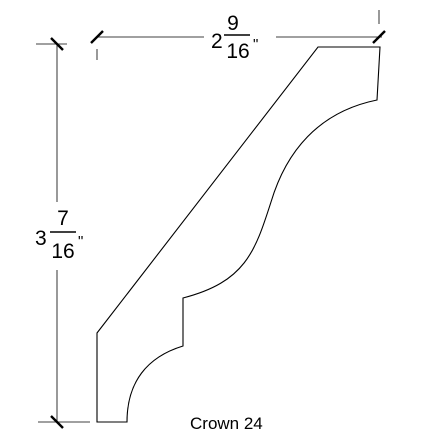 The height and width of the screenshot is (438, 430). Describe the element at coordinates (62, 233) in the screenshot. I see `height-dimension: 3 7 16 "` at that location.